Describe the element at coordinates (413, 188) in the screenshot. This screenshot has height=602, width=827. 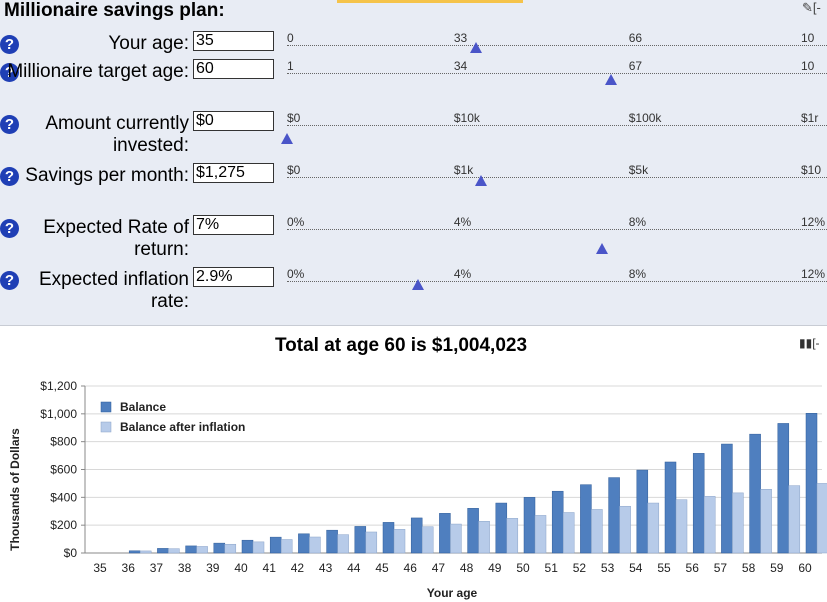
I see `savings-per-month-row: ? Savings per month: $1,275 $0 $1k $5k $10` at that location.